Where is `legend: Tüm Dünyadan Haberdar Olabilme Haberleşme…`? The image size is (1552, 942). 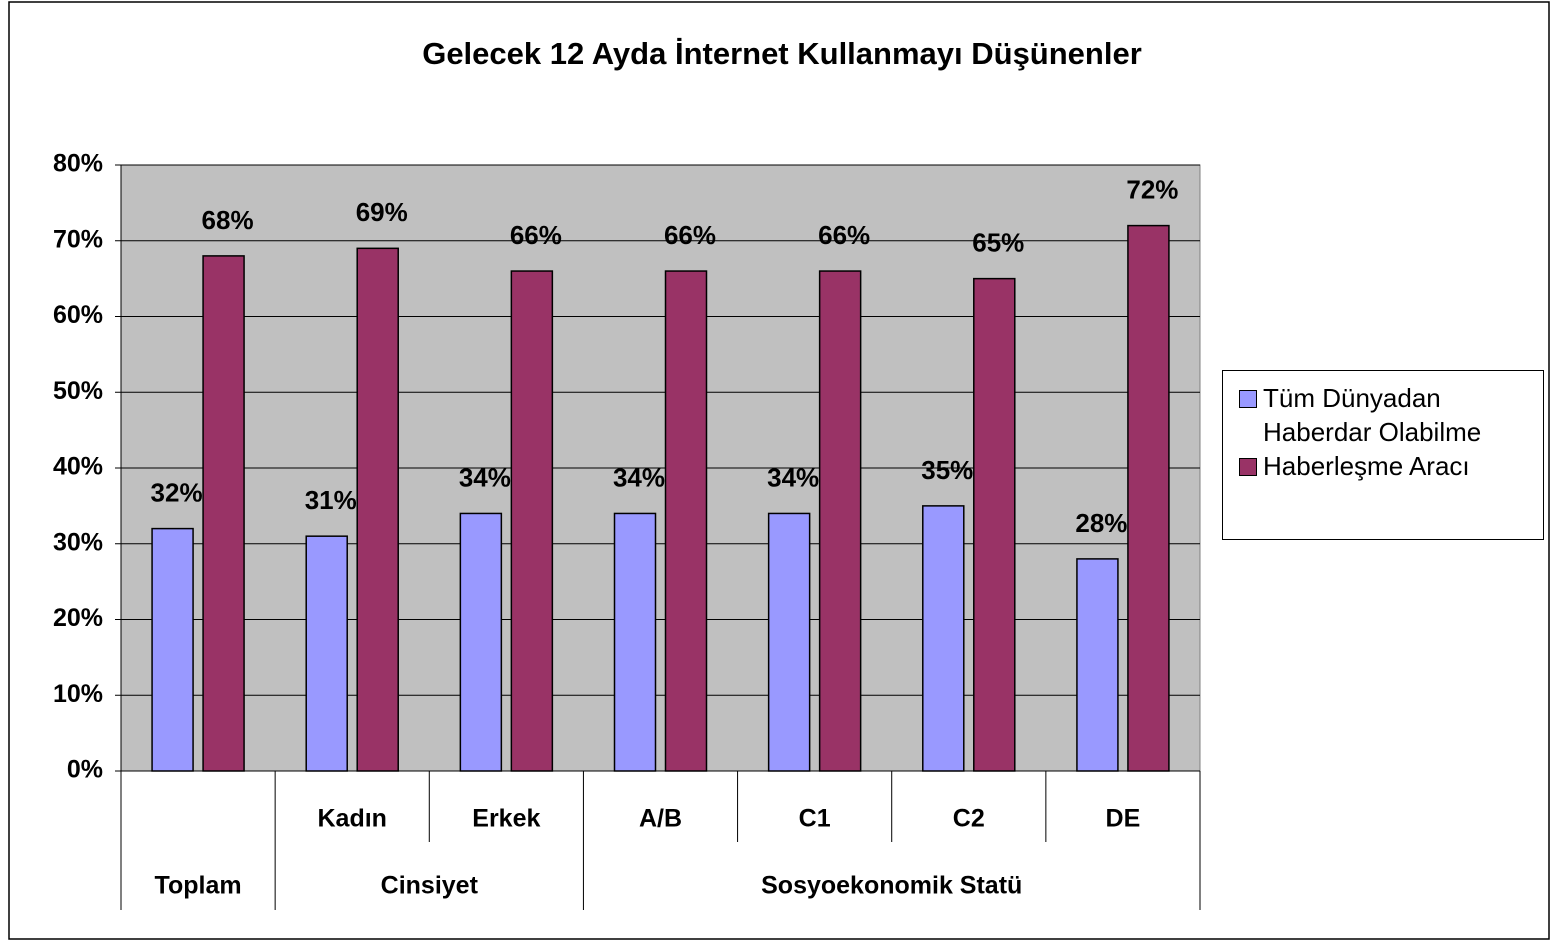 legend: Tüm Dünyadan Haberdar Olabilme Haberleşme… is located at coordinates (1383, 455).